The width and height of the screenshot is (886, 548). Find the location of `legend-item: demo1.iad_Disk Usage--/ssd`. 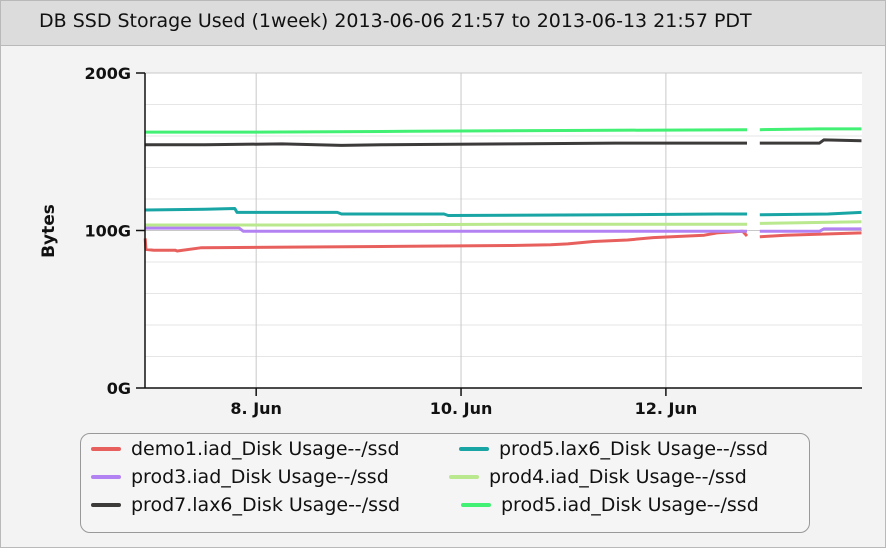

legend-item: demo1.iad_Disk Usage--/ssd is located at coordinates (245, 449).